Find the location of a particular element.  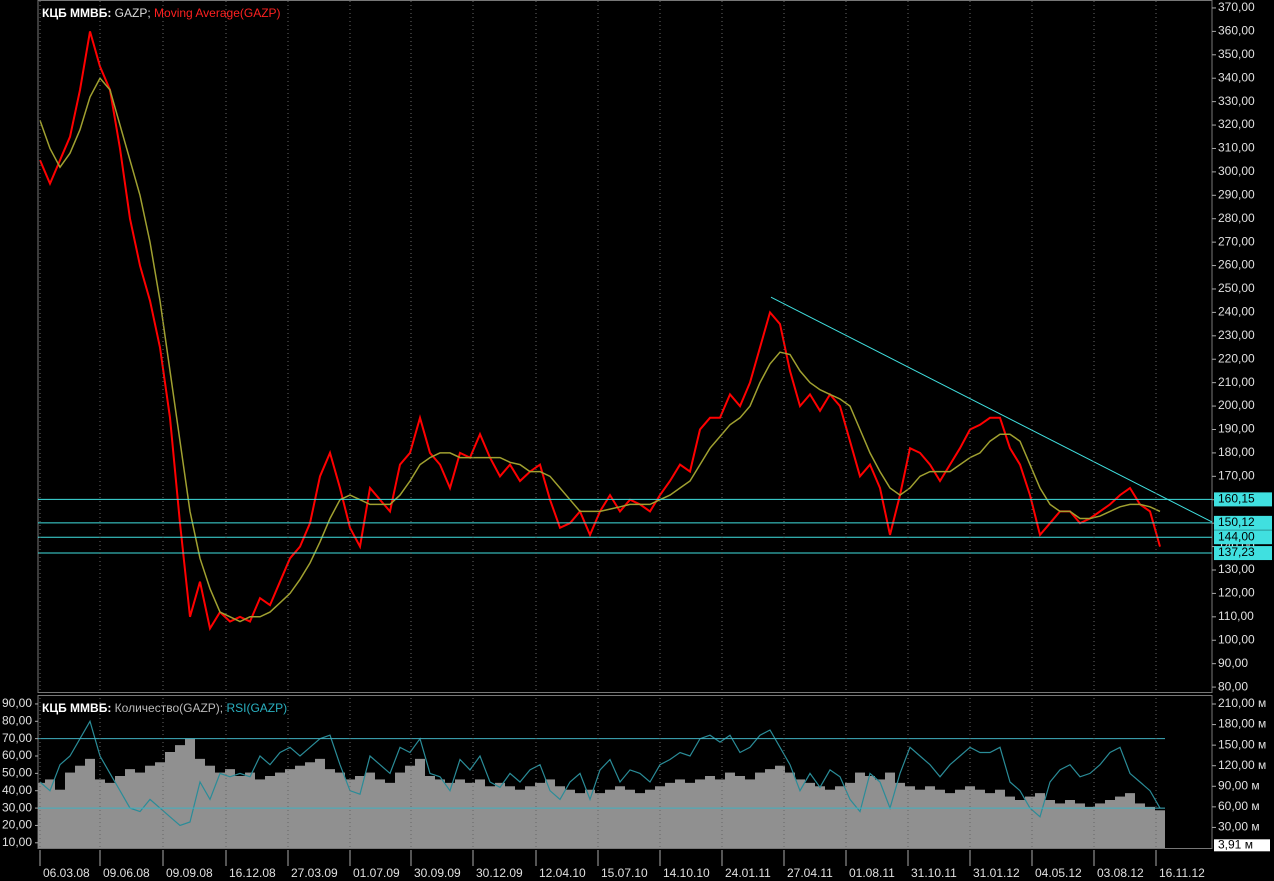

y-tick-label: 30,00 is located at coordinates (17, 807).